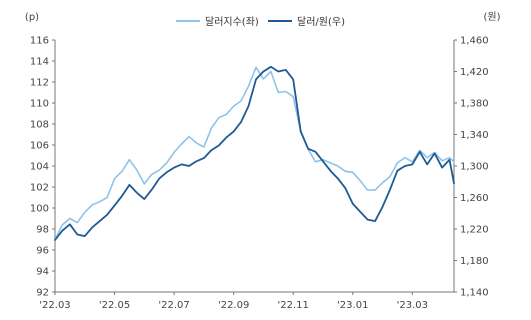 This screenshot has width=531, height=320. I want to click on x-tick-label: '22.03, so click(54, 305).